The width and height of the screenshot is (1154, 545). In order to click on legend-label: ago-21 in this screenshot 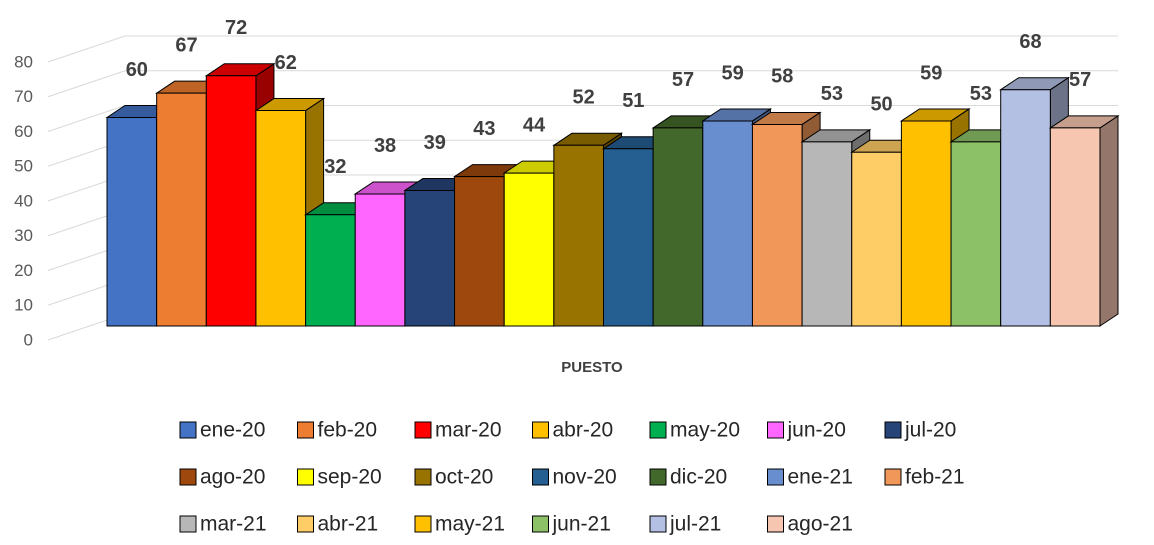, I will do `click(820, 524)`.